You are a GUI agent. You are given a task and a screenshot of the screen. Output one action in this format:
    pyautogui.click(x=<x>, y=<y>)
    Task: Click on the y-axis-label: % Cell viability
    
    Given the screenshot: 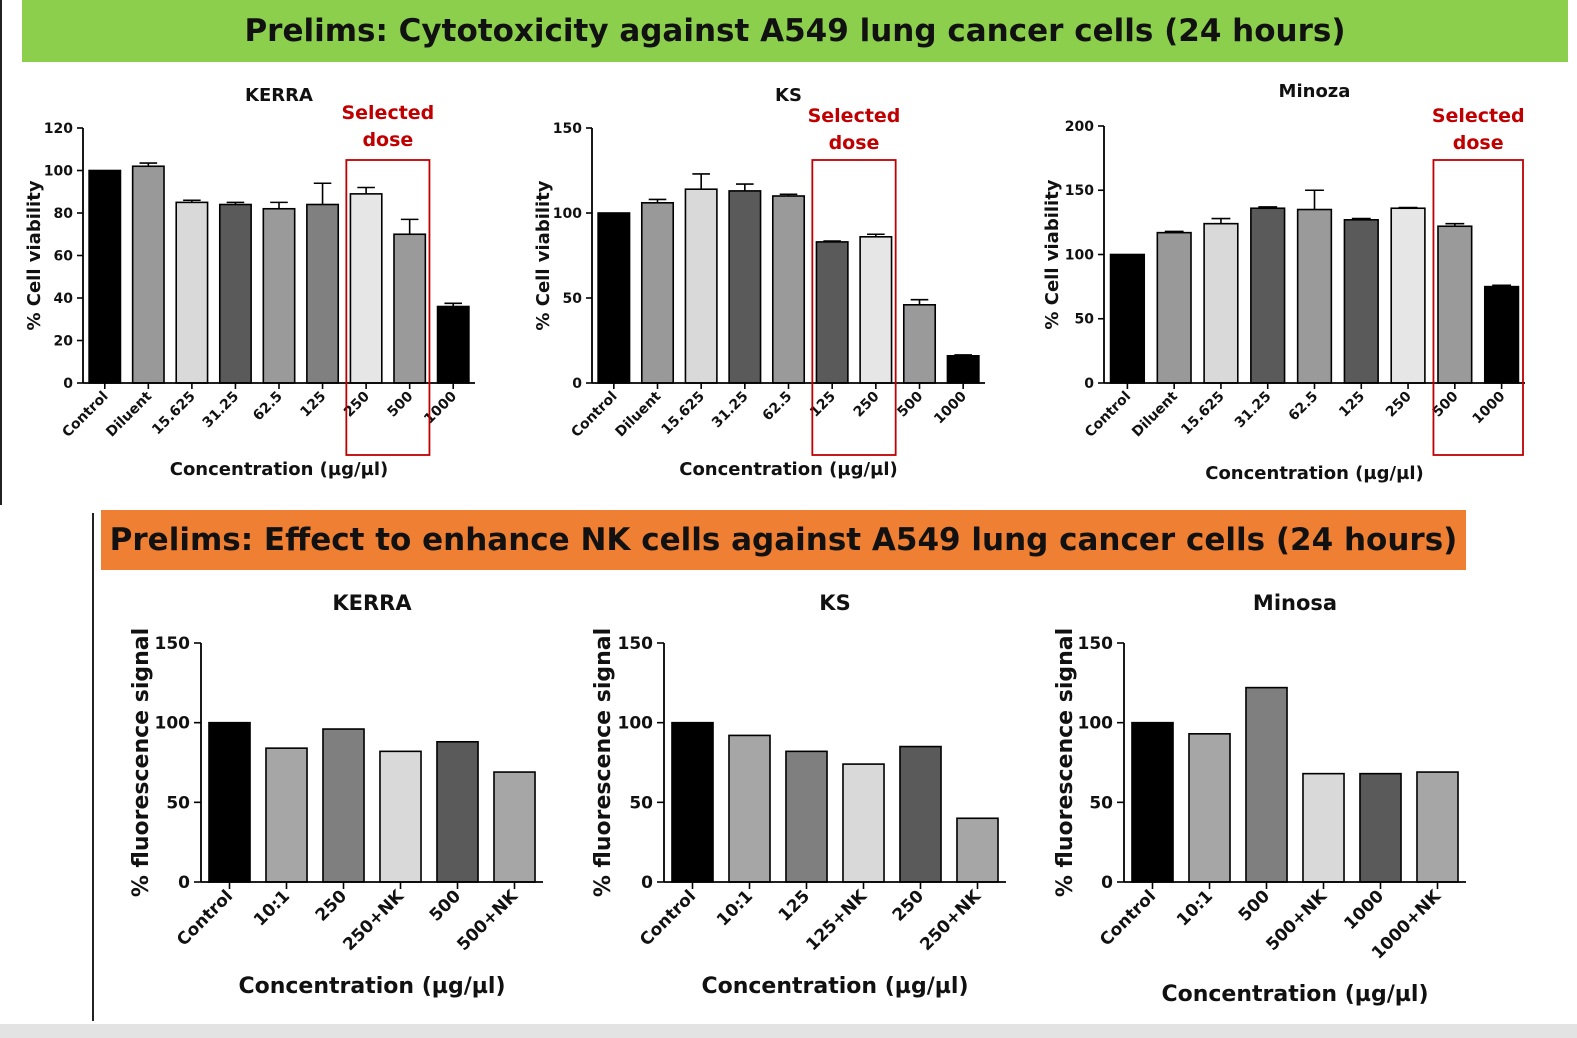 What is the action you would take?
    pyautogui.click(x=34, y=255)
    